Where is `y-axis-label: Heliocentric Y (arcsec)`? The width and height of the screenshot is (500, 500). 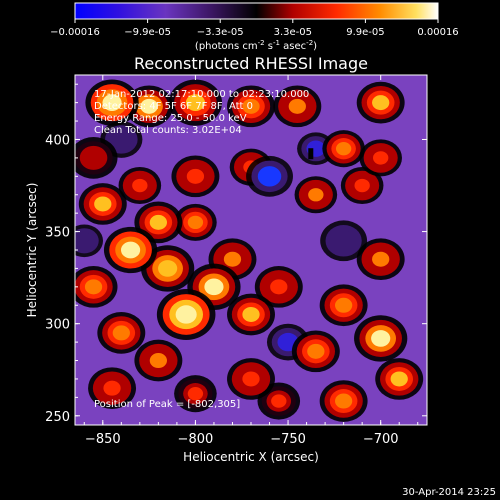
y-axis-label: Heliocentric Y (arcsec) is located at coordinates (32, 250).